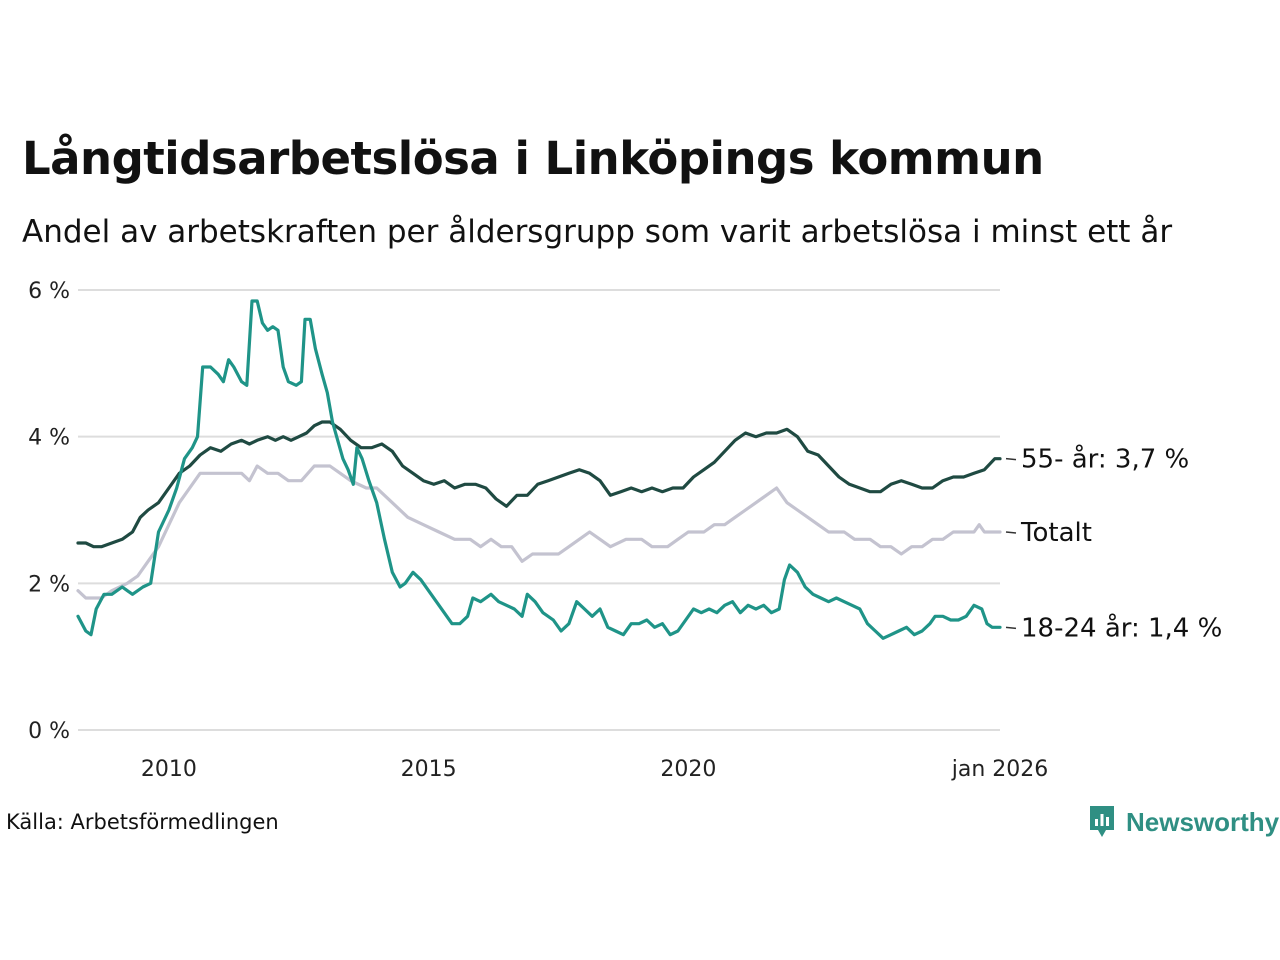  I want to click on x-axis-ticks: 2010 2015 2020 jan 2026, so click(594, 769).